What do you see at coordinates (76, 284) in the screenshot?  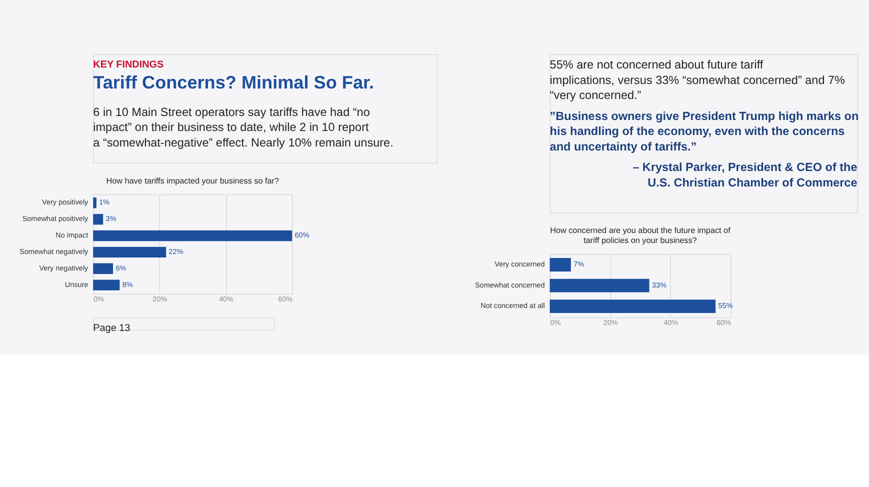 I see `y-tick-label: Unsure` at bounding box center [76, 284].